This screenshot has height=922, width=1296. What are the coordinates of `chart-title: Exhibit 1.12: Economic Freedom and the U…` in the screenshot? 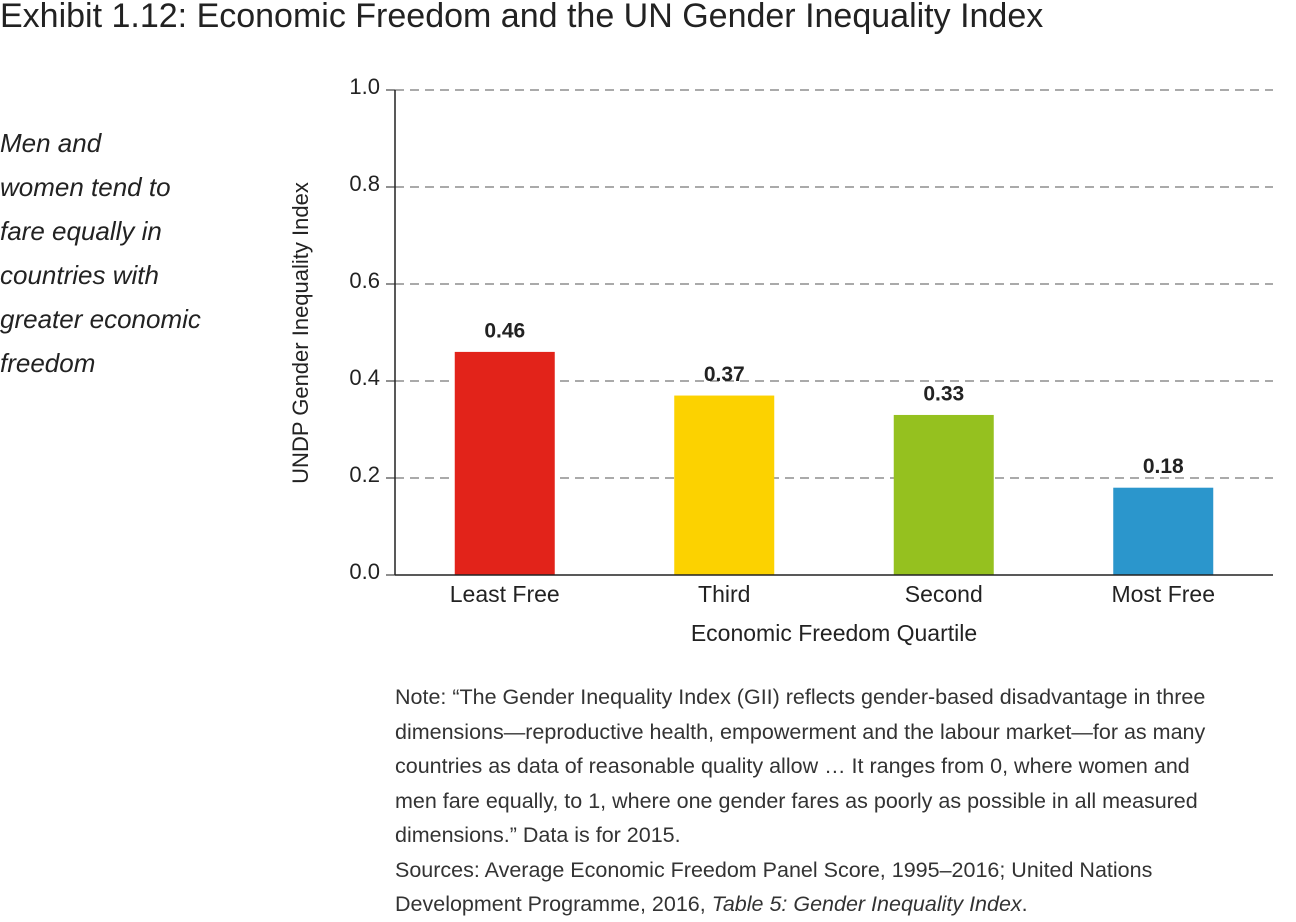 It's located at (521, 17).